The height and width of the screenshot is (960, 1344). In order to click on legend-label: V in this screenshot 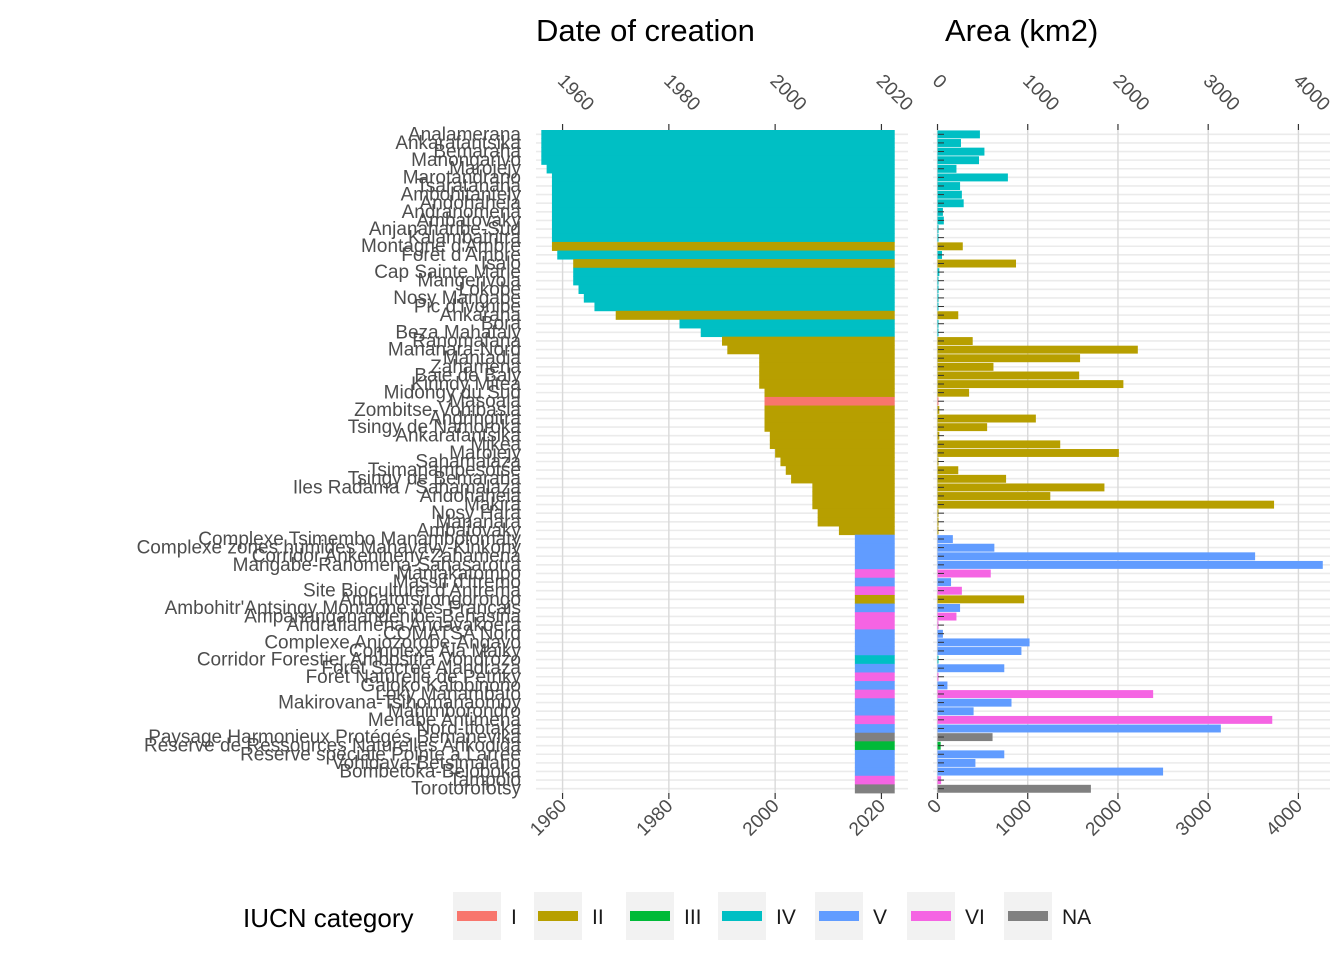, I will do `click(880, 917)`.